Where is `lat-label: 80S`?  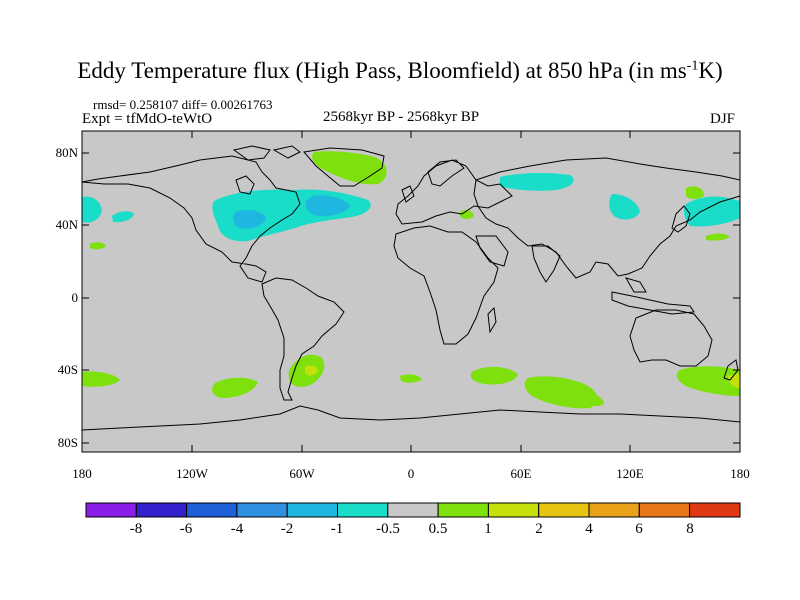
lat-label: 80S is located at coordinates (67, 442).